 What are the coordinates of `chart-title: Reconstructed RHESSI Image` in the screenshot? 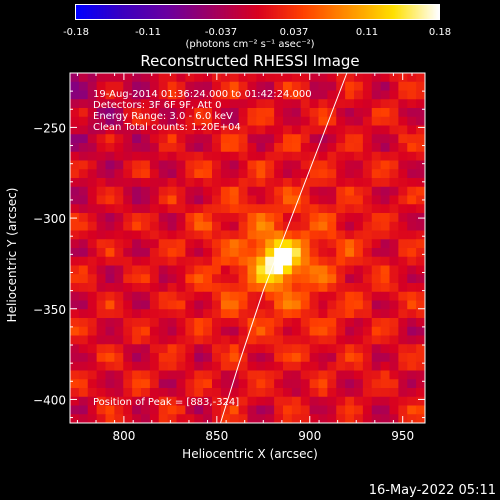 It's located at (250, 61).